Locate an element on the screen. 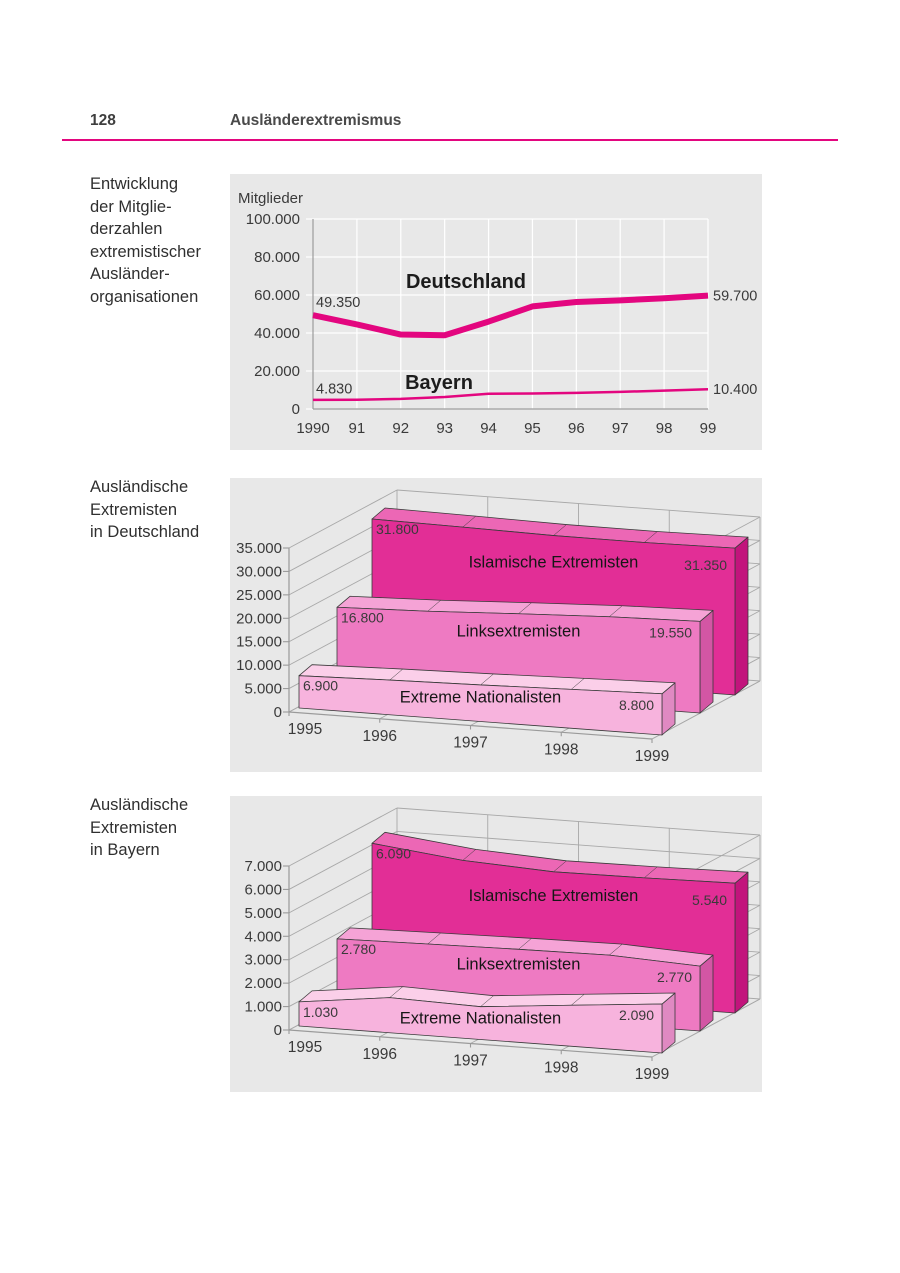 The image size is (900, 1273). y-tick-label: 5.000 is located at coordinates (263, 913).